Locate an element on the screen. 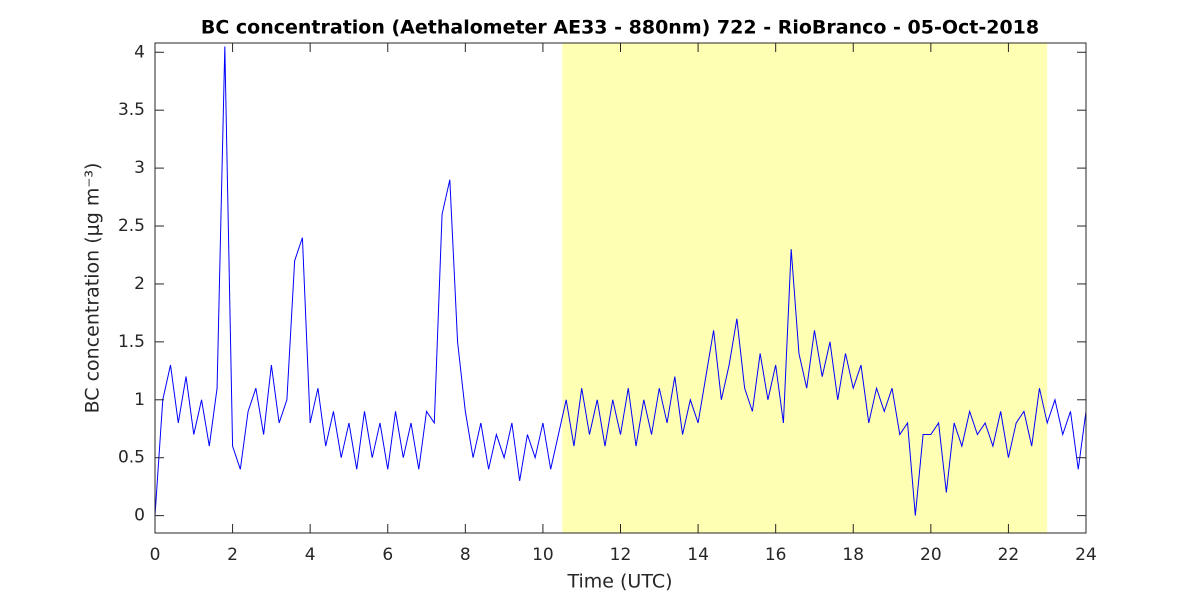 This screenshot has width=1200, height=600. x-tick-label: 18 is located at coordinates (853, 555).